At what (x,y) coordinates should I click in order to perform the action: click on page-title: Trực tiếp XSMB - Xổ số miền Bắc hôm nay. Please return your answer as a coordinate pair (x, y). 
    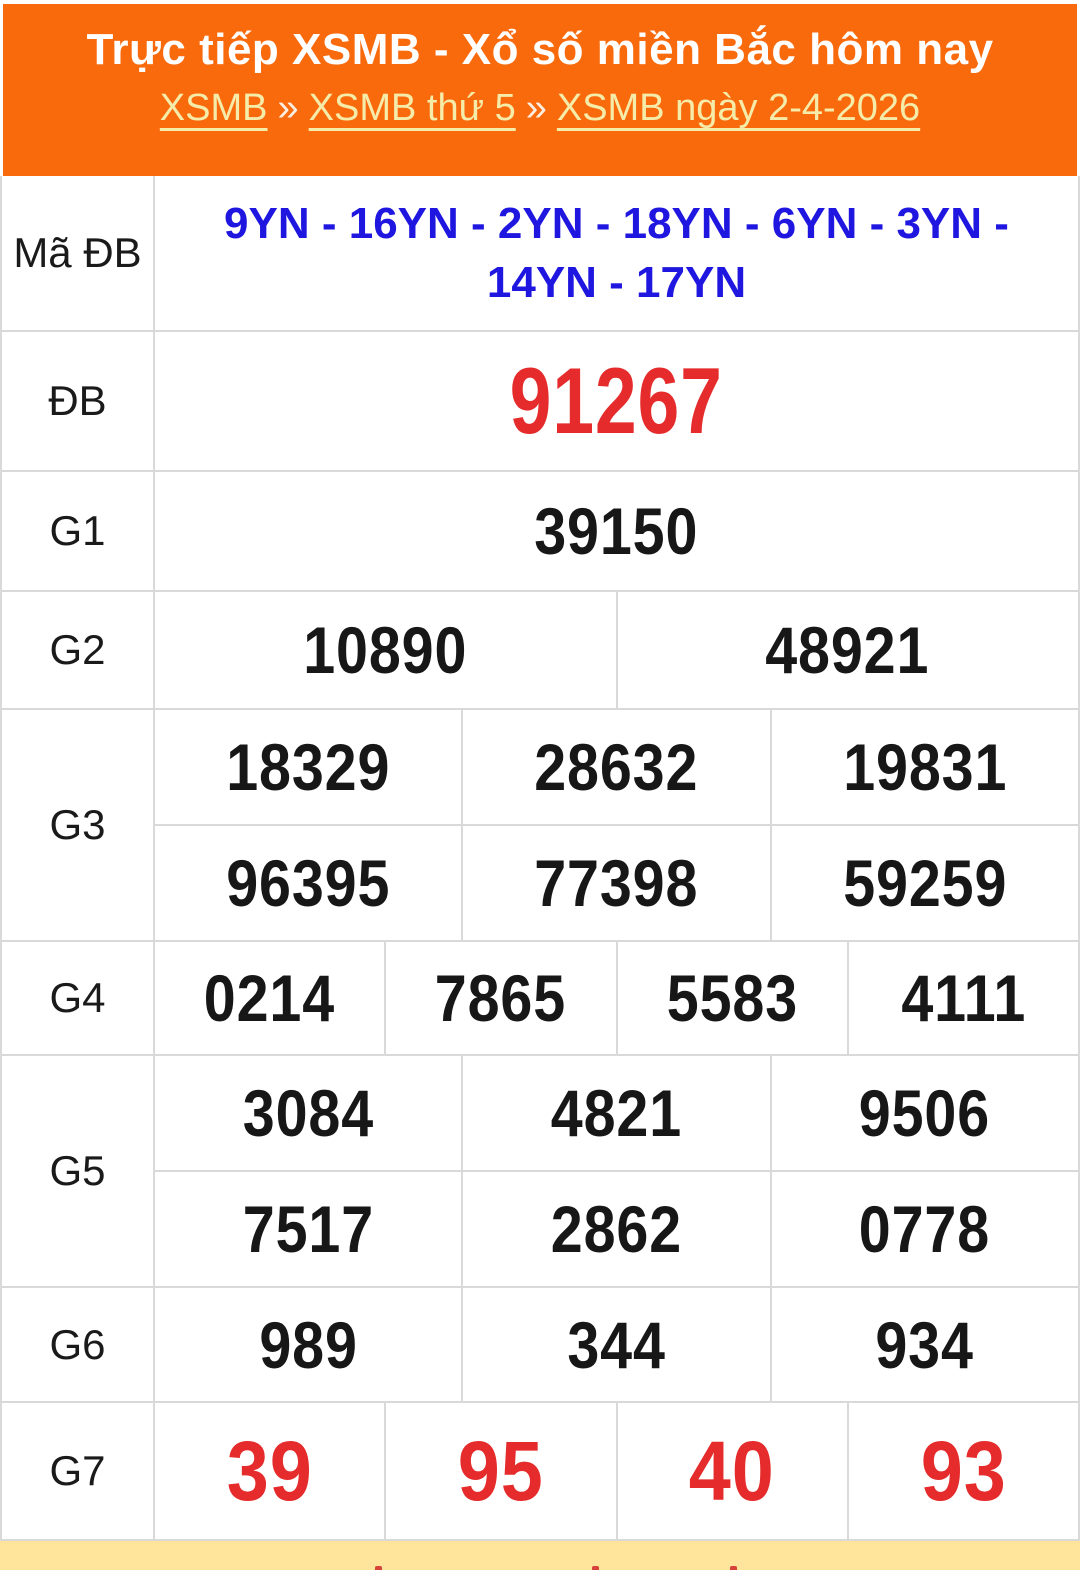
    Looking at the image, I should click on (540, 49).